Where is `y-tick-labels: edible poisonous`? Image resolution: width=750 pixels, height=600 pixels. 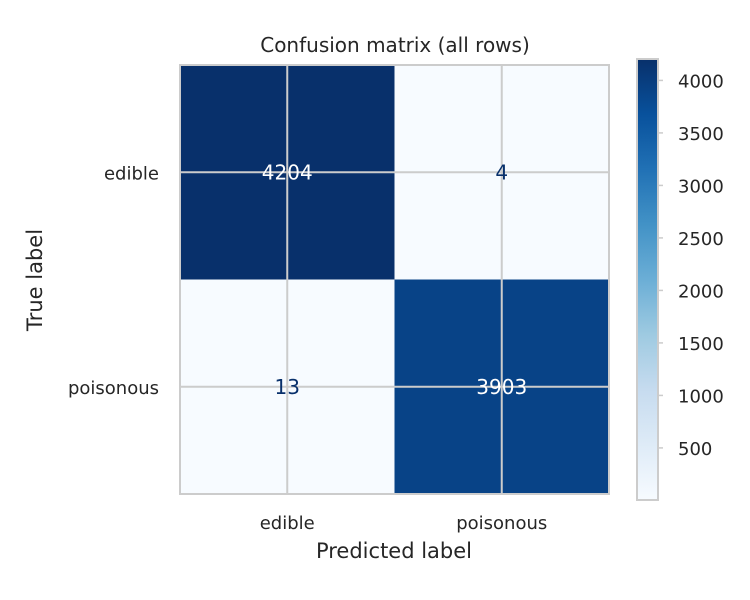 y-tick-labels: edible poisonous is located at coordinates (113, 281).